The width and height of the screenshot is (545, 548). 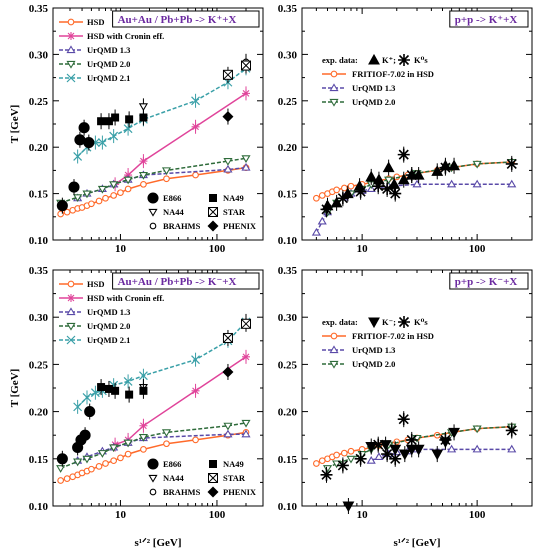 What do you see at coordinates (419, 447) in the screenshot?
I see `series-k-s` at bounding box center [419, 447].